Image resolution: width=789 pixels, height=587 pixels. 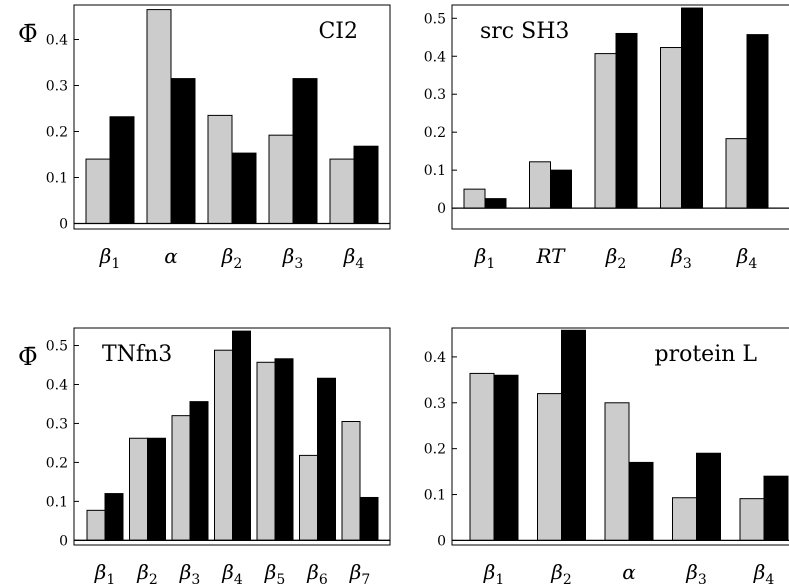 What do you see at coordinates (365, 579) in the screenshot?
I see `category-subscript: 7` at bounding box center [365, 579].